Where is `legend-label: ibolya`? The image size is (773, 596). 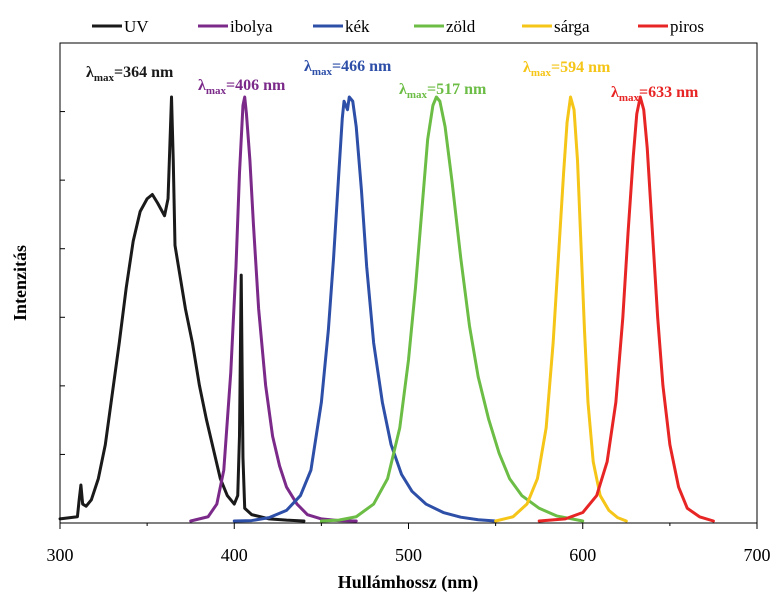 legend-label: ibolya is located at coordinates (251, 26).